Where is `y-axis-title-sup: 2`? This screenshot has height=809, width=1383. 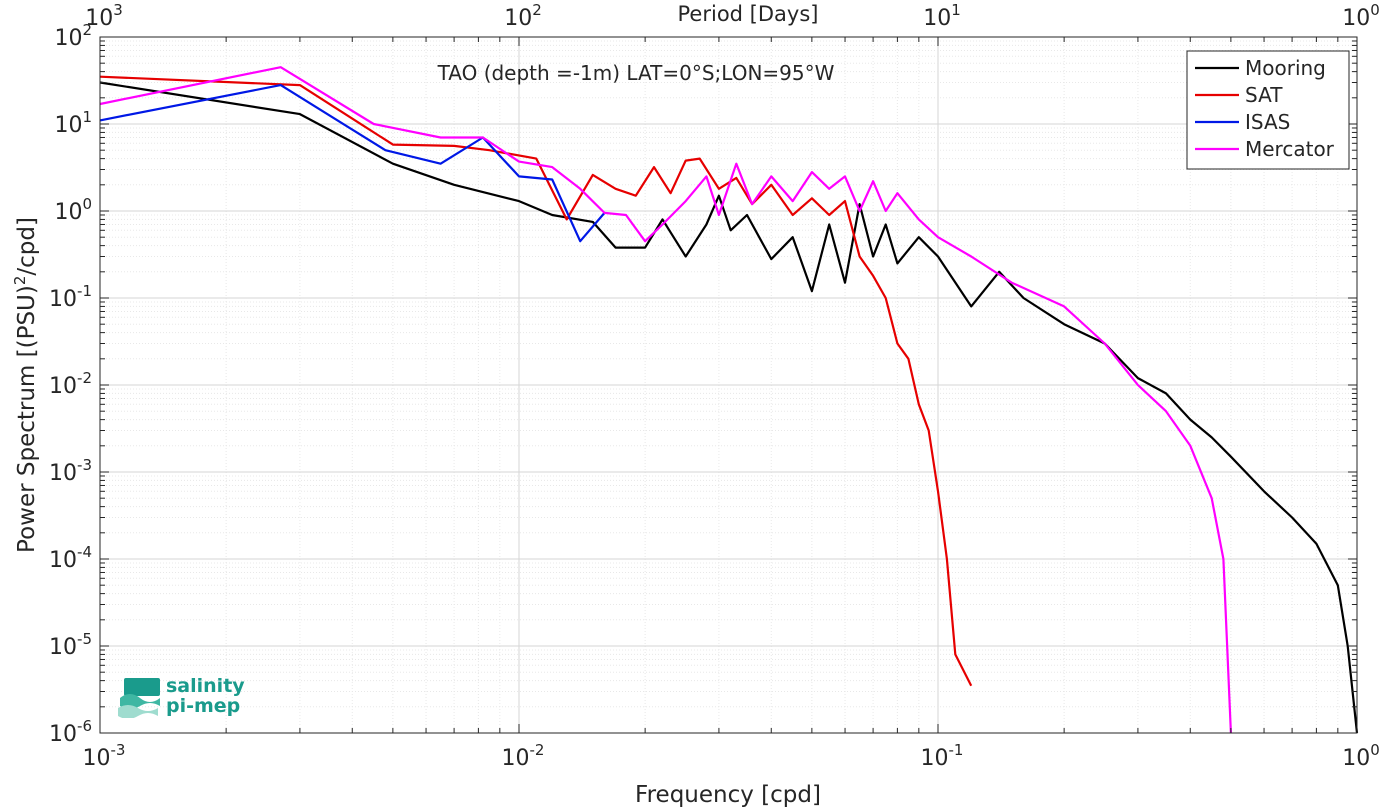 y-axis-title-sup: 2 is located at coordinates (20, 281).